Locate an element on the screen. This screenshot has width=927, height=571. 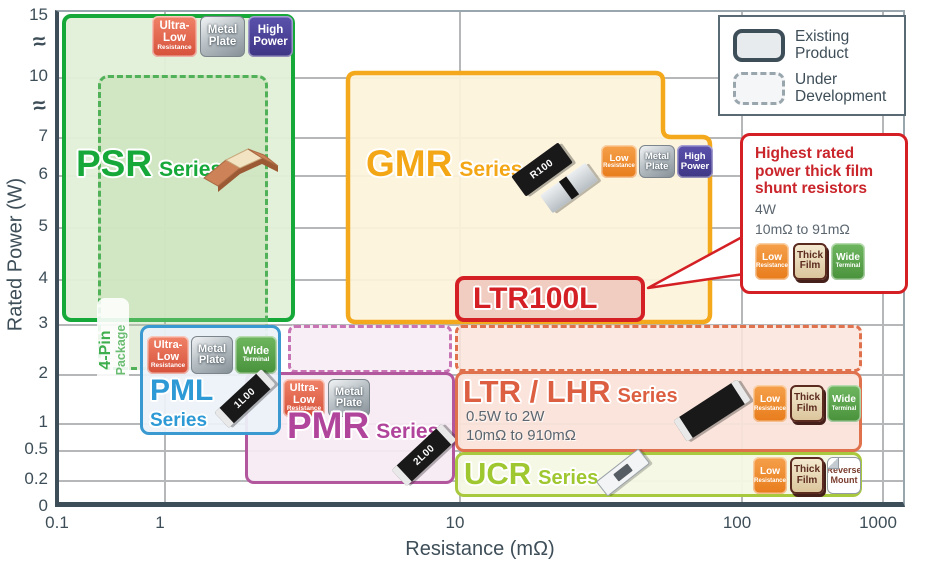
gmr-series-title: GMR Series is located at coordinates (444, 164).